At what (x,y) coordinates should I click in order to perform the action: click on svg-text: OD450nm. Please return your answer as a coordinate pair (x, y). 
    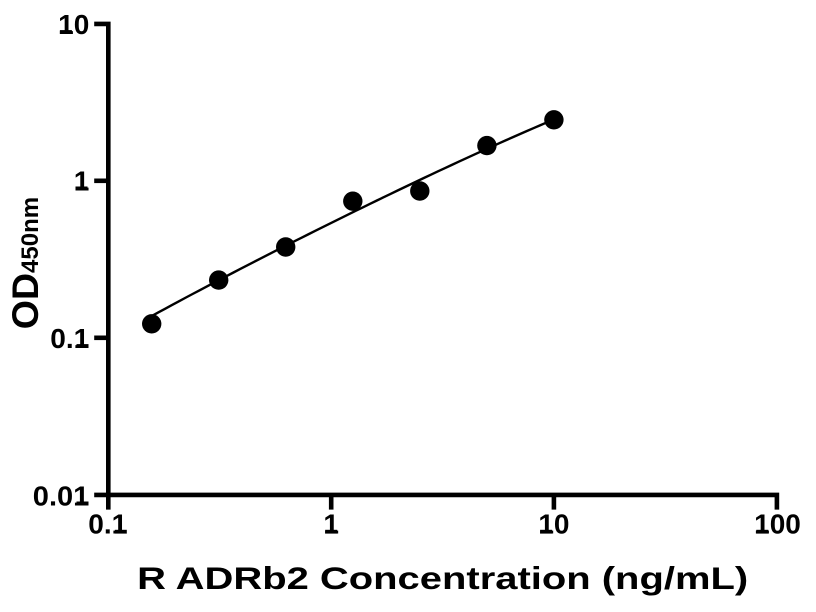
    Looking at the image, I should click on (25, 263).